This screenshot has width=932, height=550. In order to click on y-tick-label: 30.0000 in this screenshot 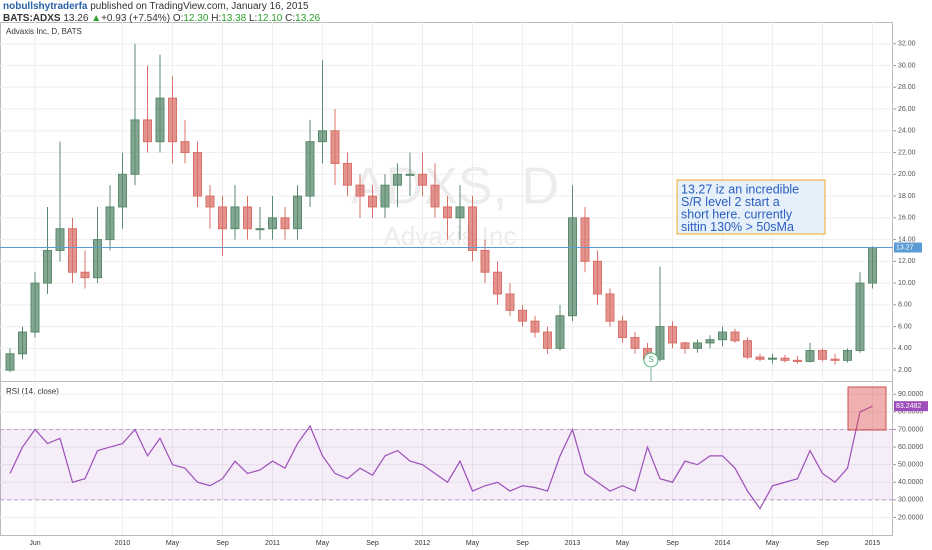, I will do `click(910, 500)`.